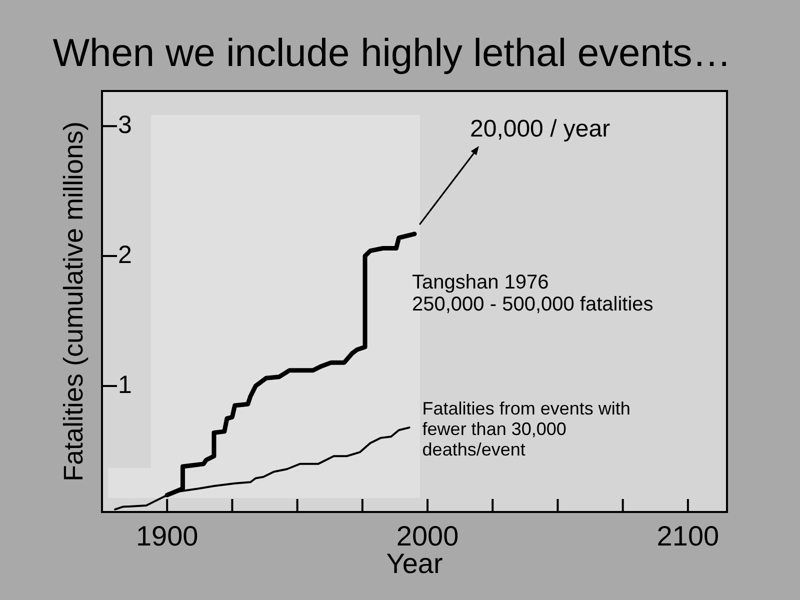 The height and width of the screenshot is (600, 800). What do you see at coordinates (125, 384) in the screenshot?
I see `y-tick-label: 1` at bounding box center [125, 384].